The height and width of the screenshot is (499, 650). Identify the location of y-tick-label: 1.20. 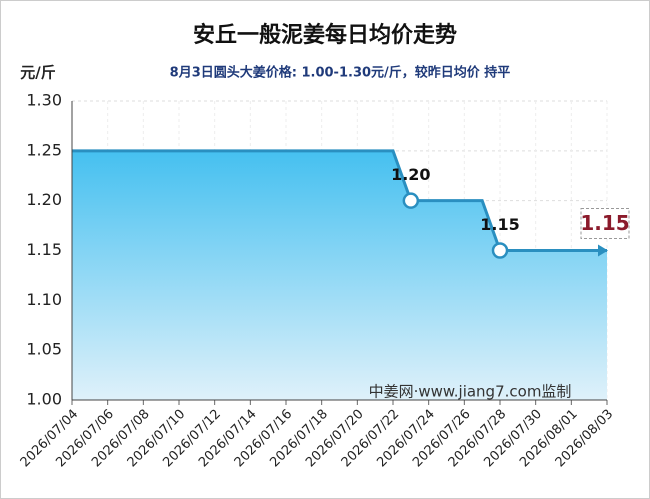
(44, 199).